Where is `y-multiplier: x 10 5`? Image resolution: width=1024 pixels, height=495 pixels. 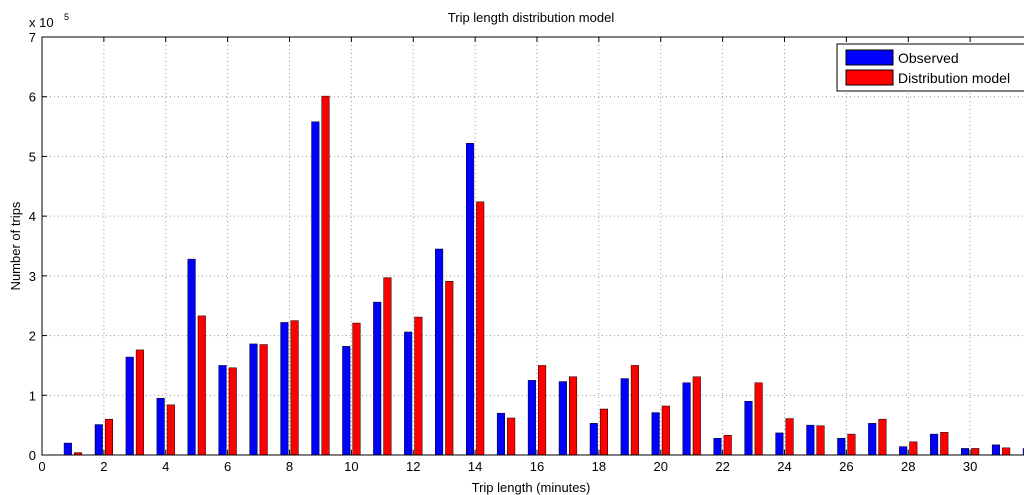
y-multiplier: x 10 5 is located at coordinates (49, 21).